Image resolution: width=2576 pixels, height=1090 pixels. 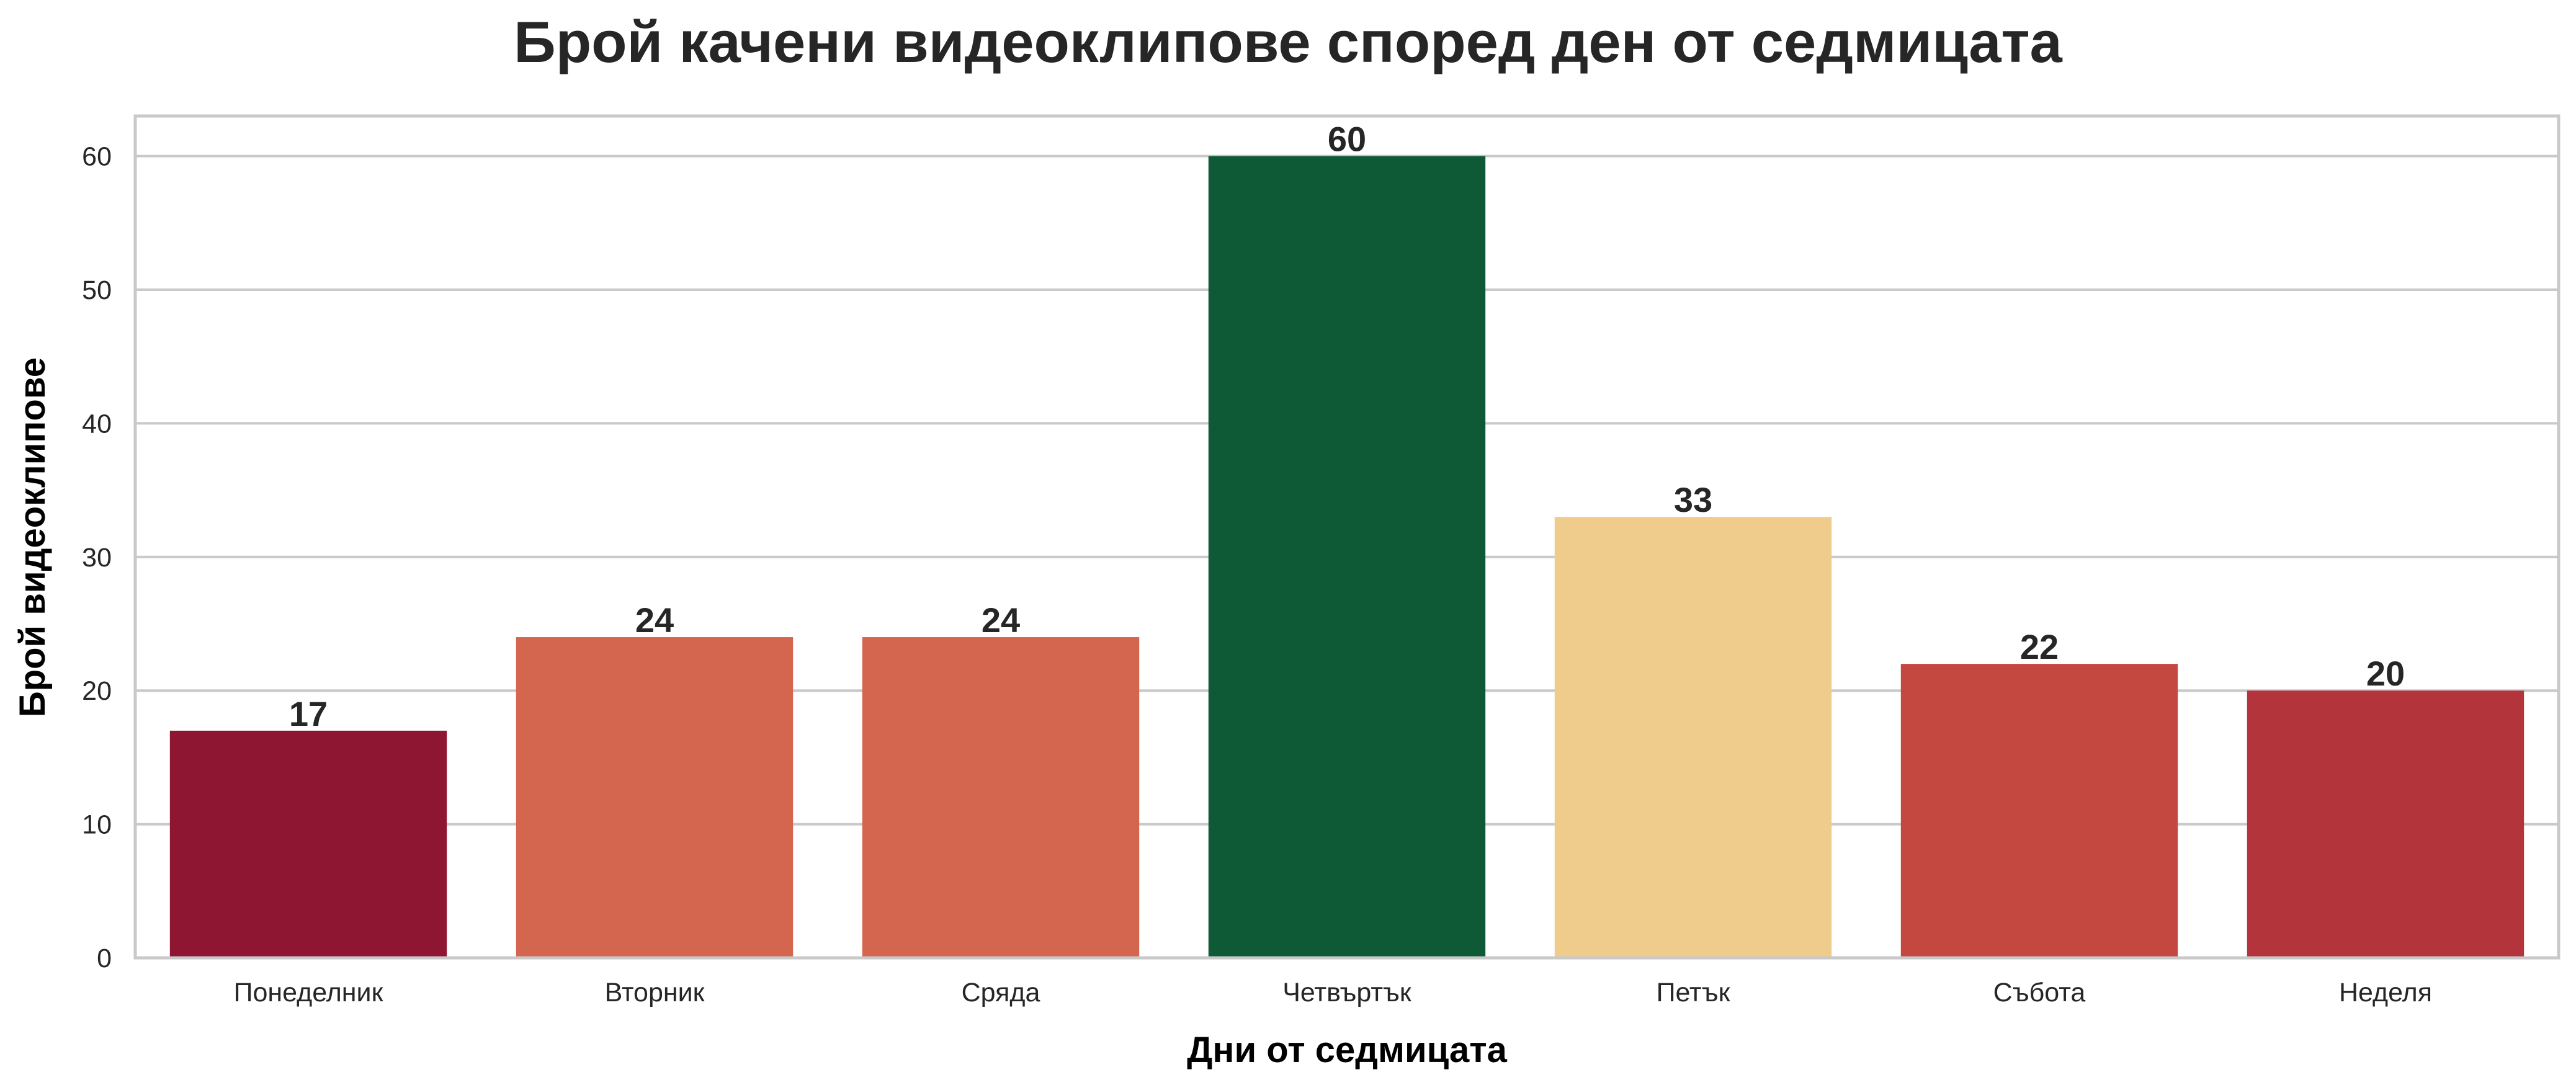 I want to click on x-tick-label: Вторник, so click(x=655, y=992).